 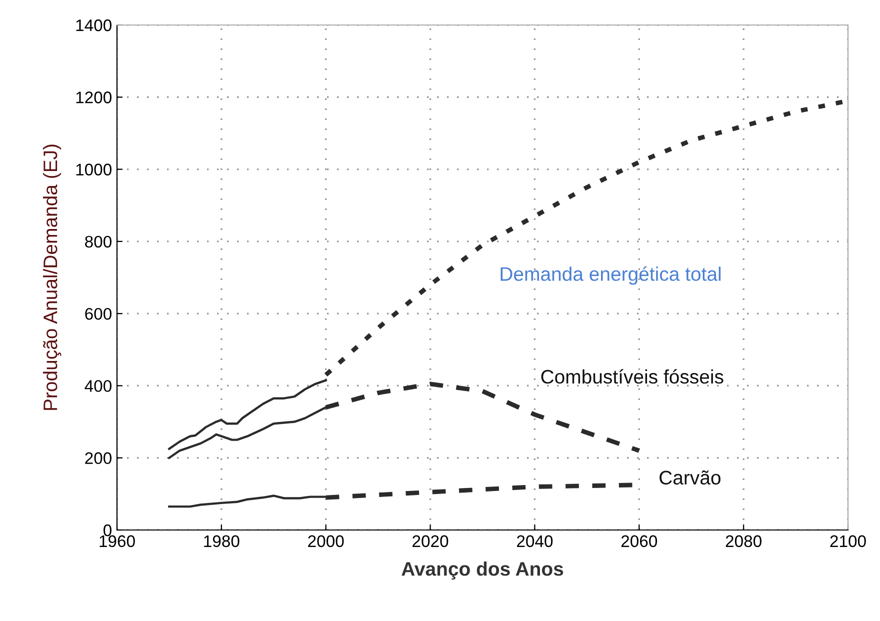 What do you see at coordinates (98, 386) in the screenshot?
I see `y-tick-label: 400` at bounding box center [98, 386].